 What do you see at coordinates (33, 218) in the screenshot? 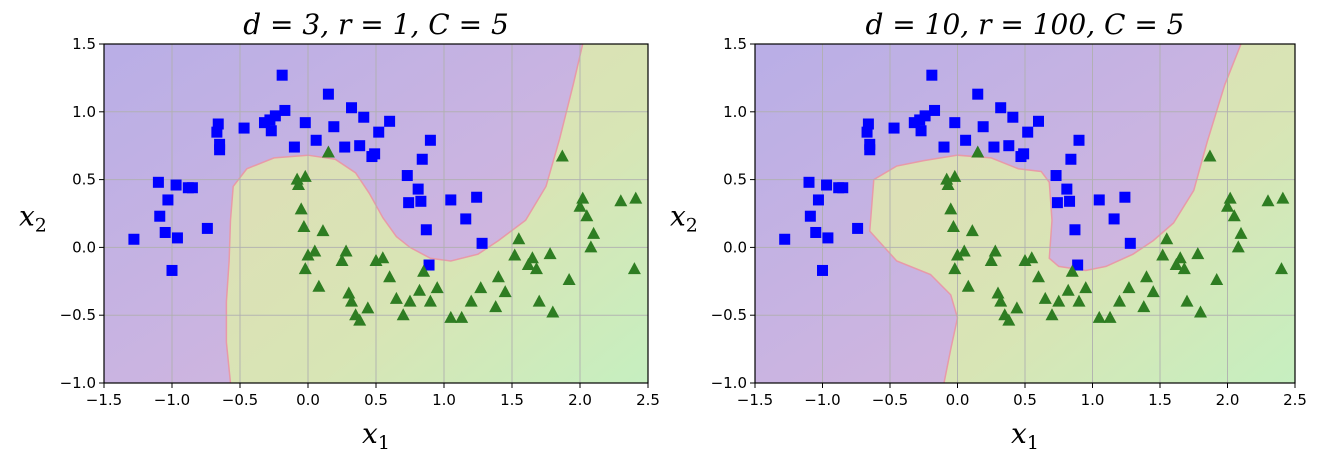
I see `y-axis-label: x2` at bounding box center [33, 218].